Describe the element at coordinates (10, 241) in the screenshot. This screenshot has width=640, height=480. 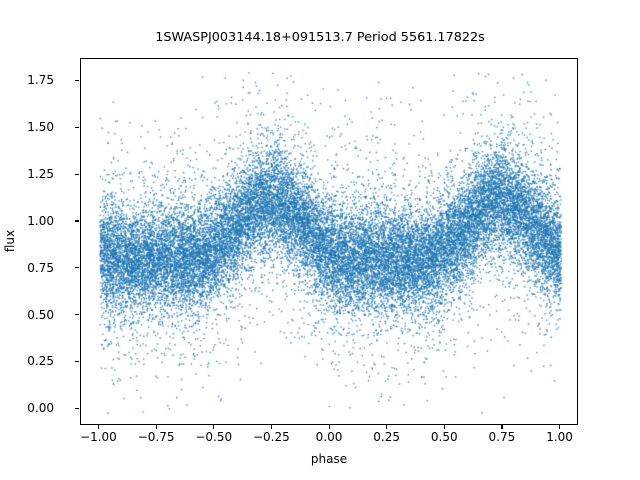
I see `y-axis-label: flux` at that location.